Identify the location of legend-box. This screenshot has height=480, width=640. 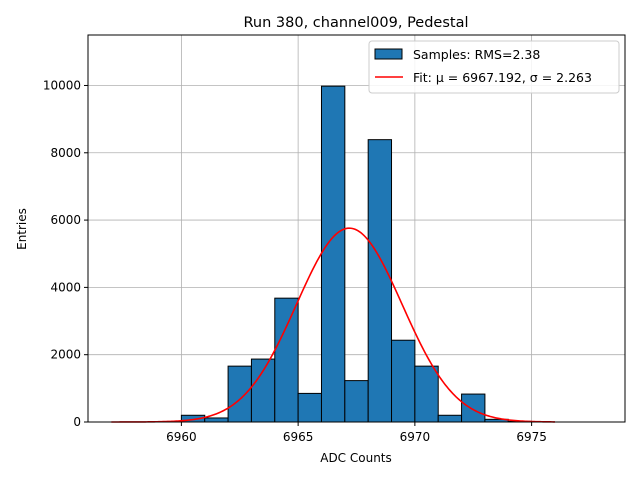
(494, 67).